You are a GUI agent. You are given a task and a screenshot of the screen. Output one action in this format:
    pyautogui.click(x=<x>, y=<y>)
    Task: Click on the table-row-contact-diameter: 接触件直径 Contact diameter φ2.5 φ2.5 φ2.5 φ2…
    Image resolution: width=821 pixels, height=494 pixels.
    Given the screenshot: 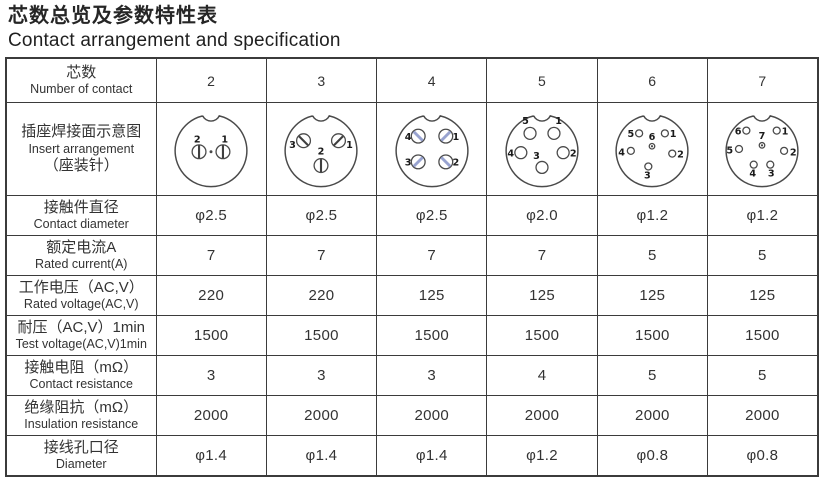 What is the action you would take?
    pyautogui.click(x=412, y=215)
    